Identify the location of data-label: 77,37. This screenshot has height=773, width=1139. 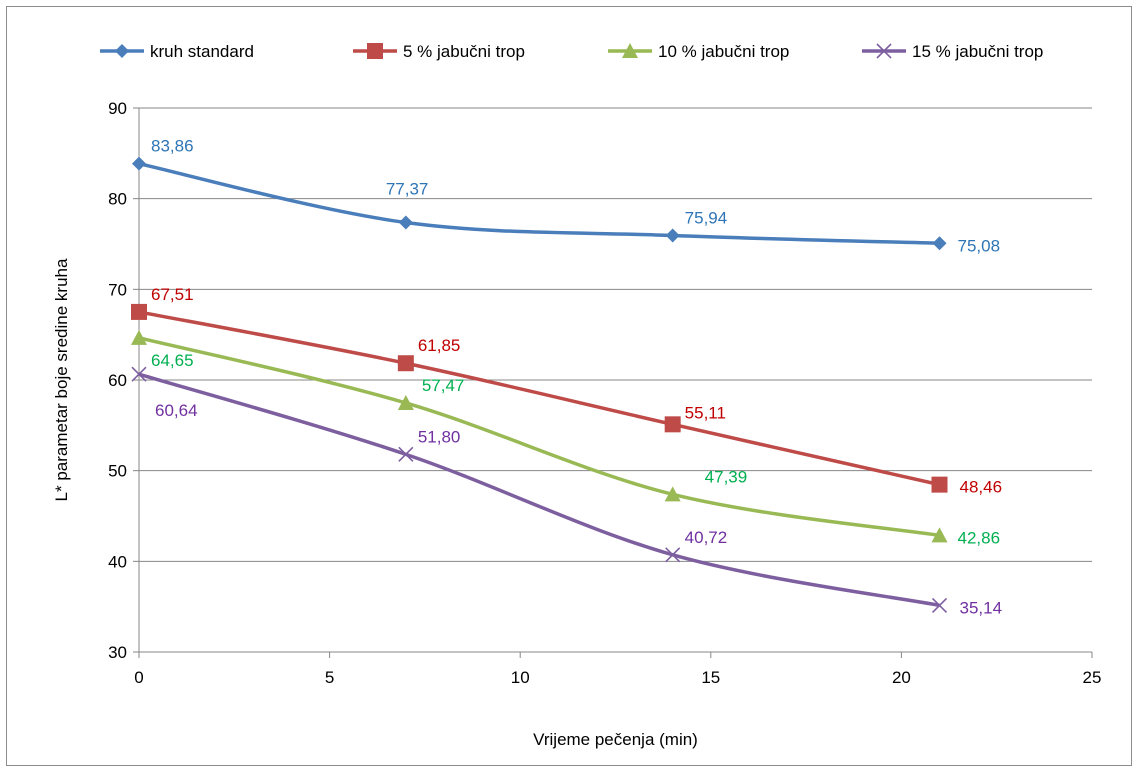
(407, 189).